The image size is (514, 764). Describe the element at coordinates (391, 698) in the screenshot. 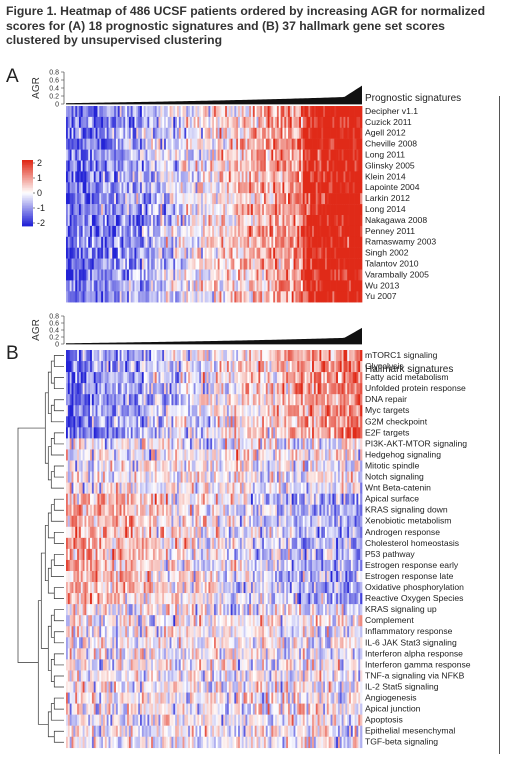

I see `panel-b-row-label: Angiogenesis` at that location.